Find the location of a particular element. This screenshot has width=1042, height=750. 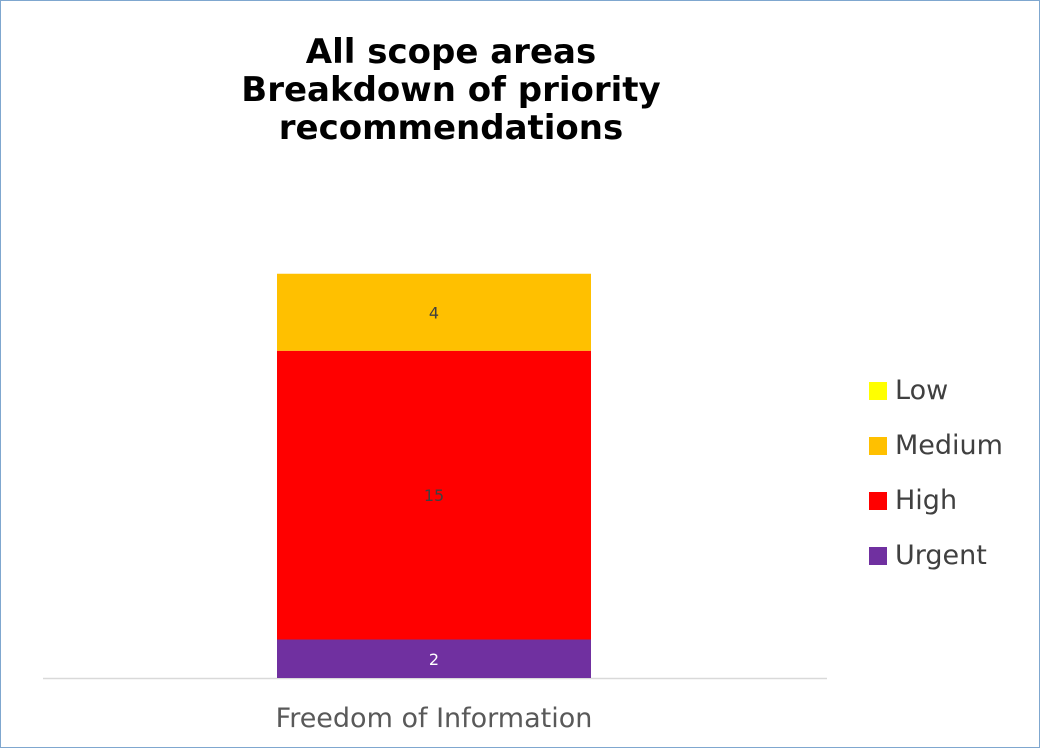

bar-segment-high is located at coordinates (434, 495).